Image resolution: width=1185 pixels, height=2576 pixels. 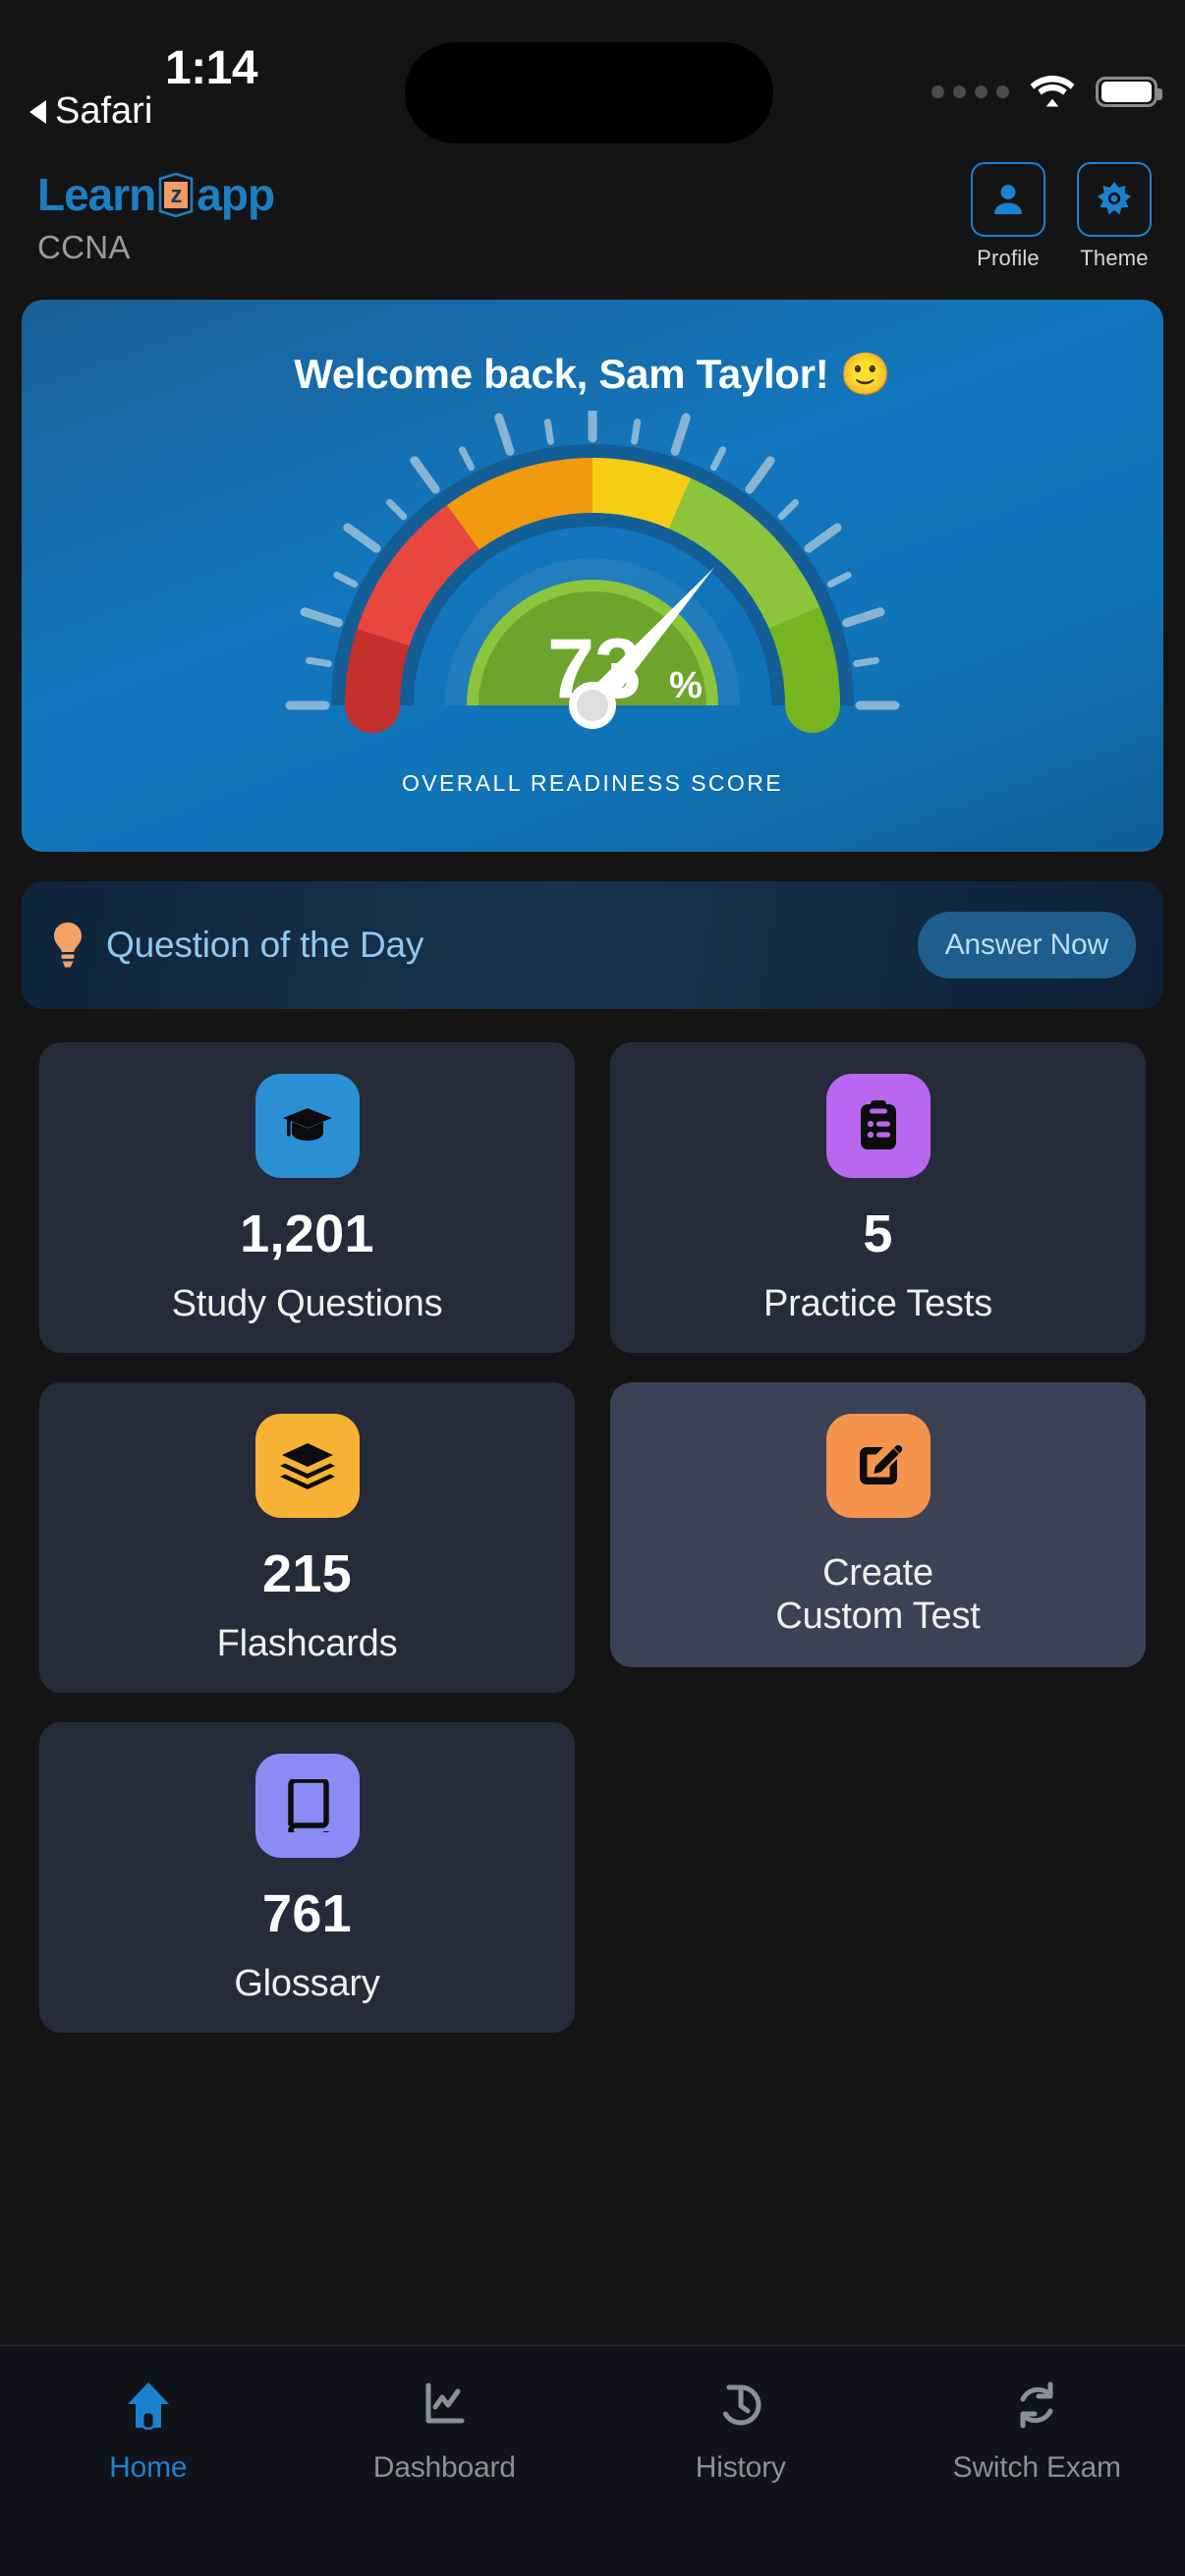 What do you see at coordinates (68, 945) in the screenshot?
I see `lightbulb-icon` at bounding box center [68, 945].